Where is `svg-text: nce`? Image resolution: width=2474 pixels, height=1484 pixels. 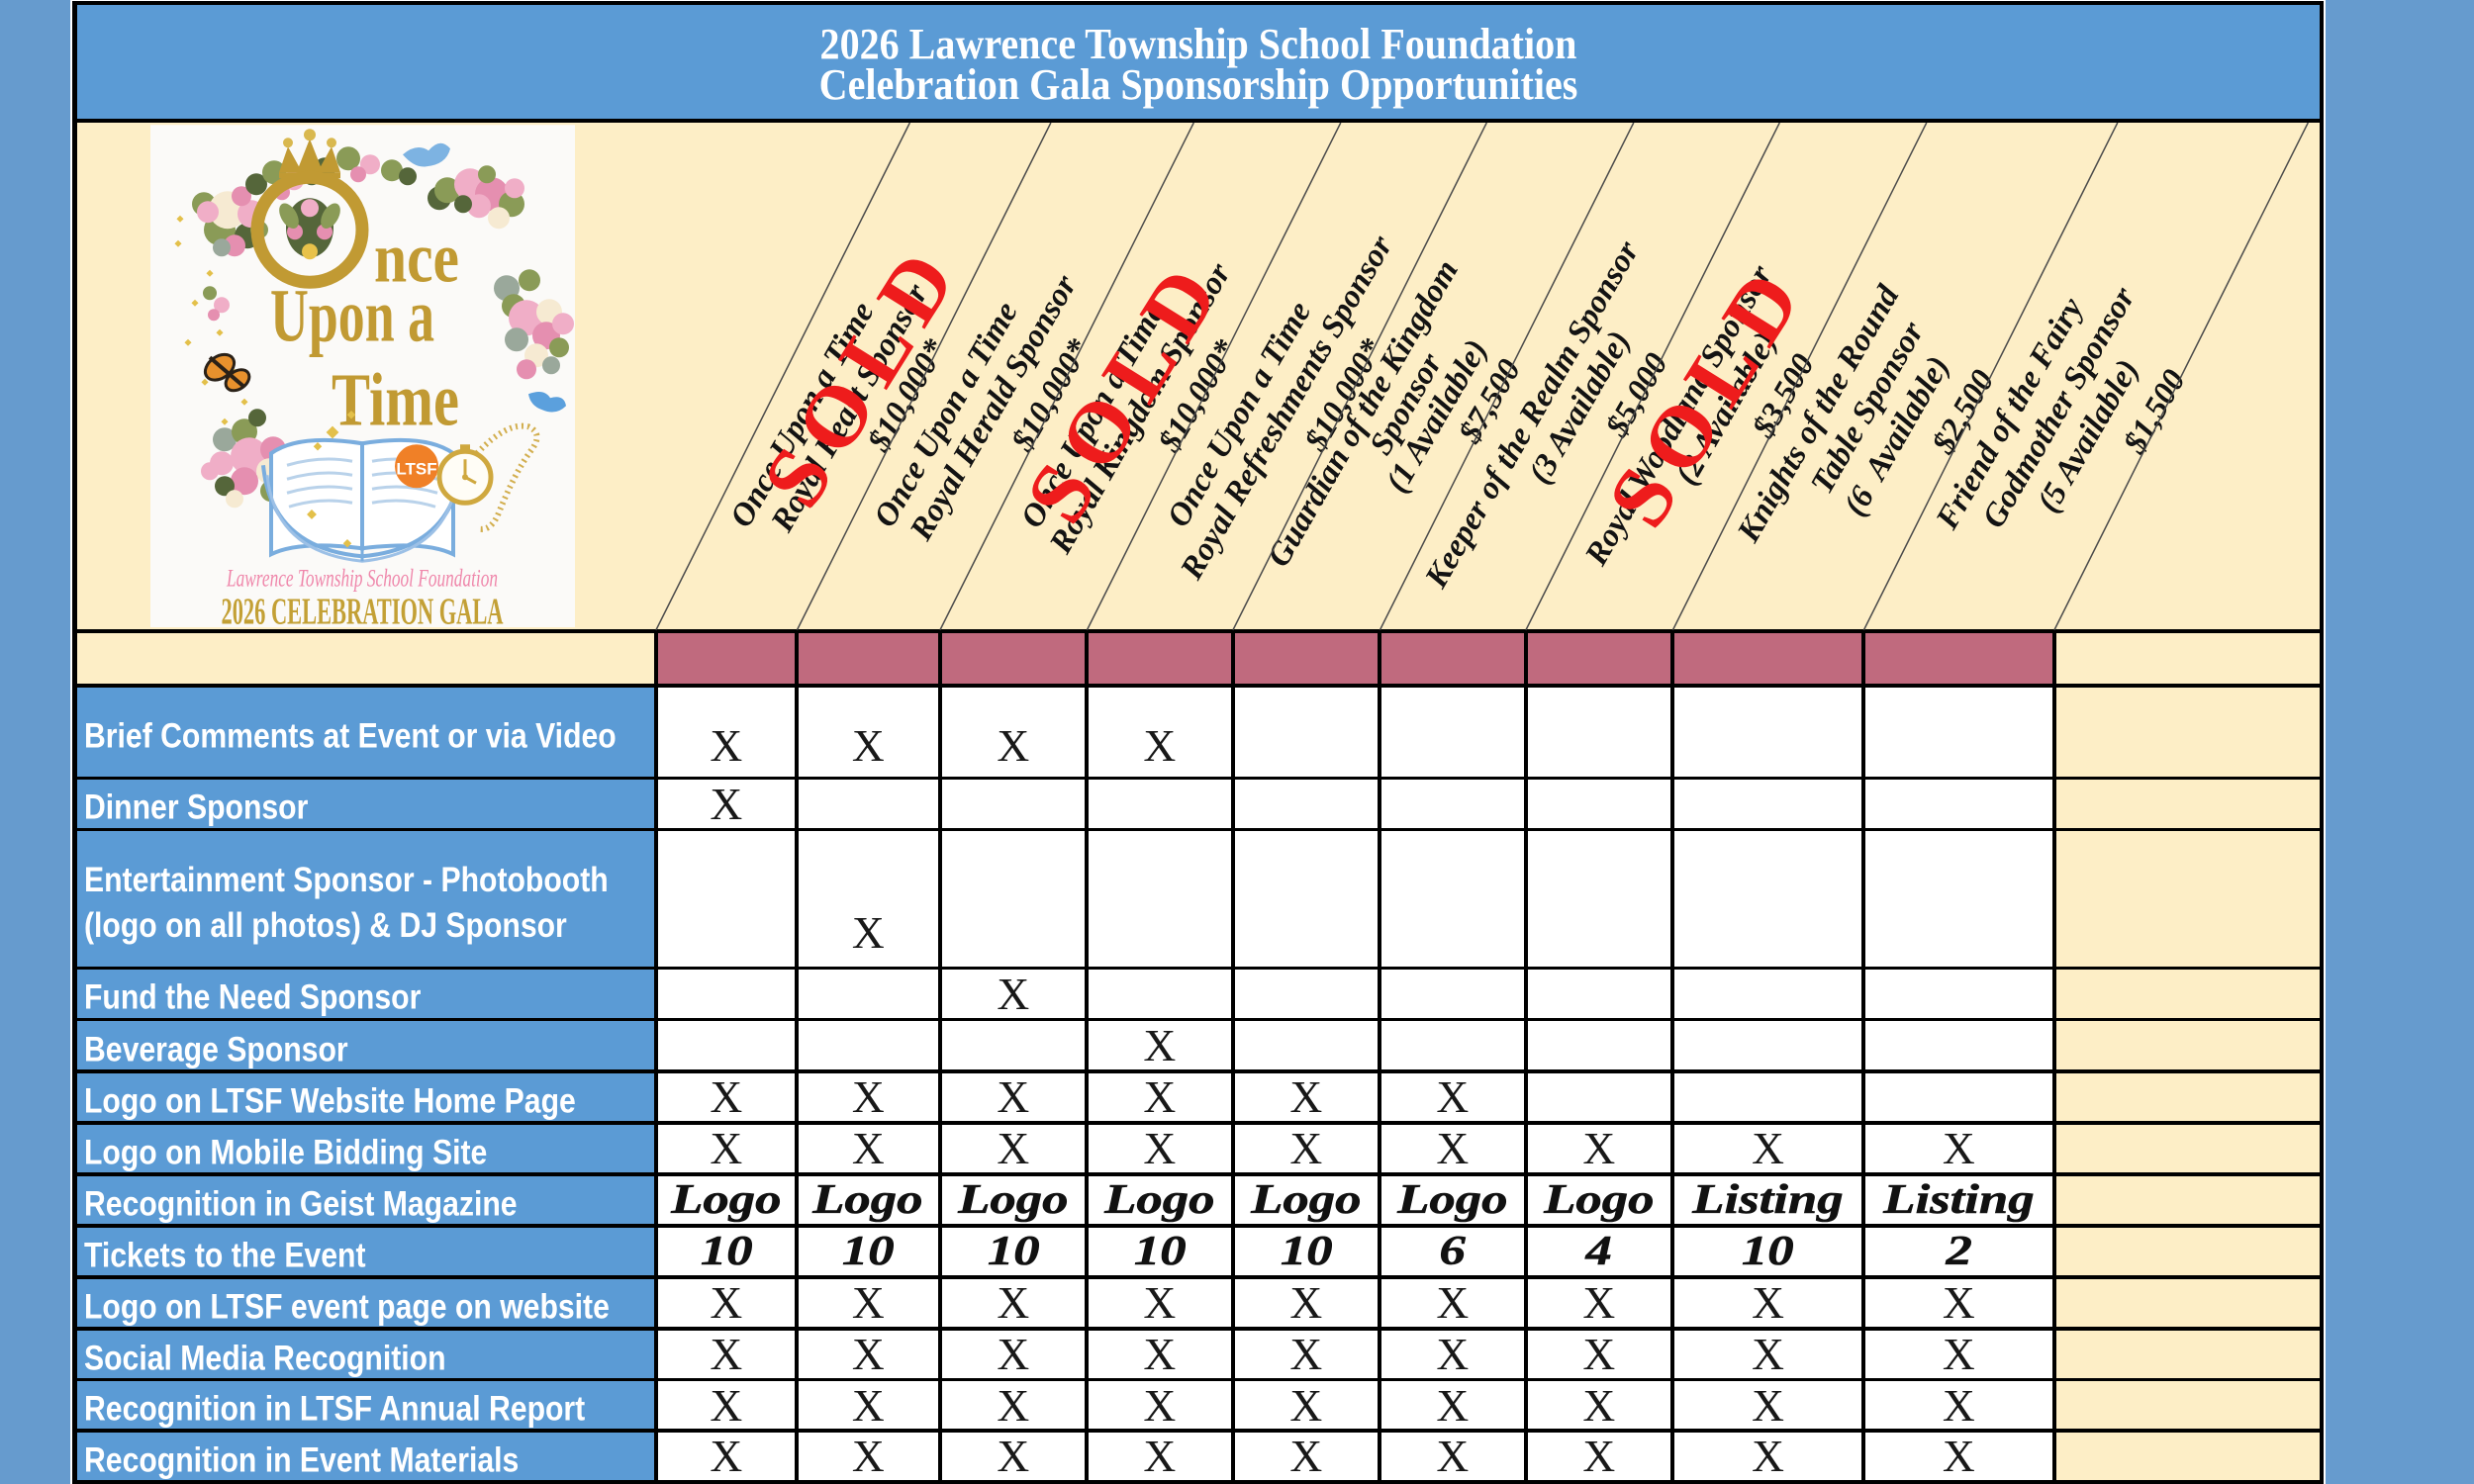 svg-text: nce is located at coordinates (417, 257).